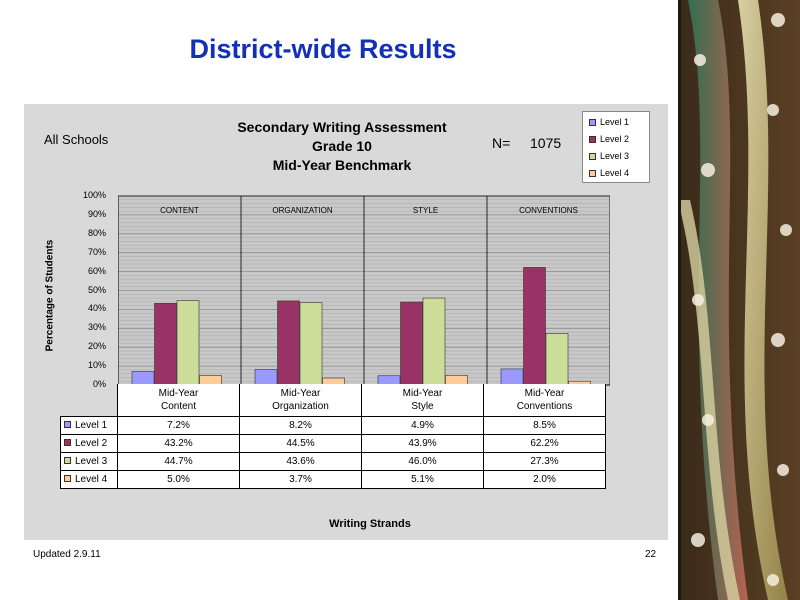  Describe the element at coordinates (323, 49) in the screenshot. I see `slide-title: District-wide Results` at that location.